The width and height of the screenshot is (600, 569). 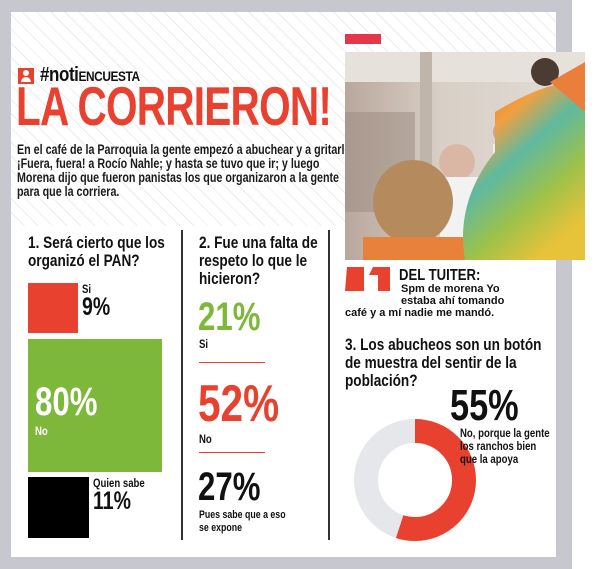 I want to click on tuiter-line-1: Spm de morena Yo, so click(x=450, y=289).